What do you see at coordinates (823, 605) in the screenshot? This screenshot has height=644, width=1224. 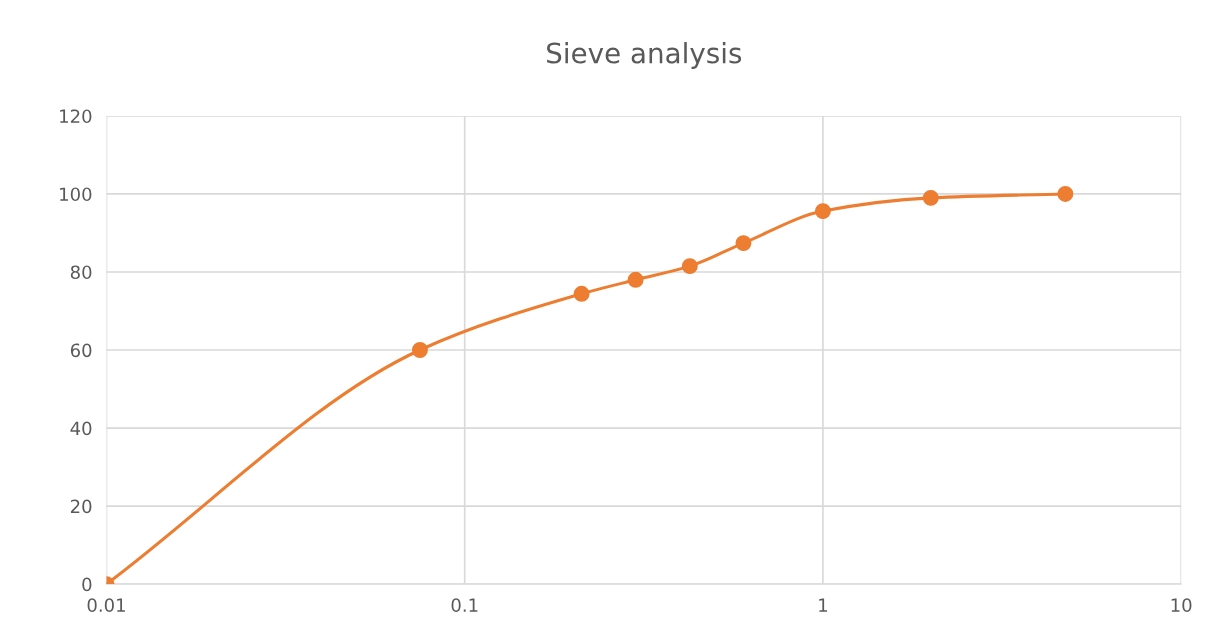 I see `x-tick-label: 1` at bounding box center [823, 605].